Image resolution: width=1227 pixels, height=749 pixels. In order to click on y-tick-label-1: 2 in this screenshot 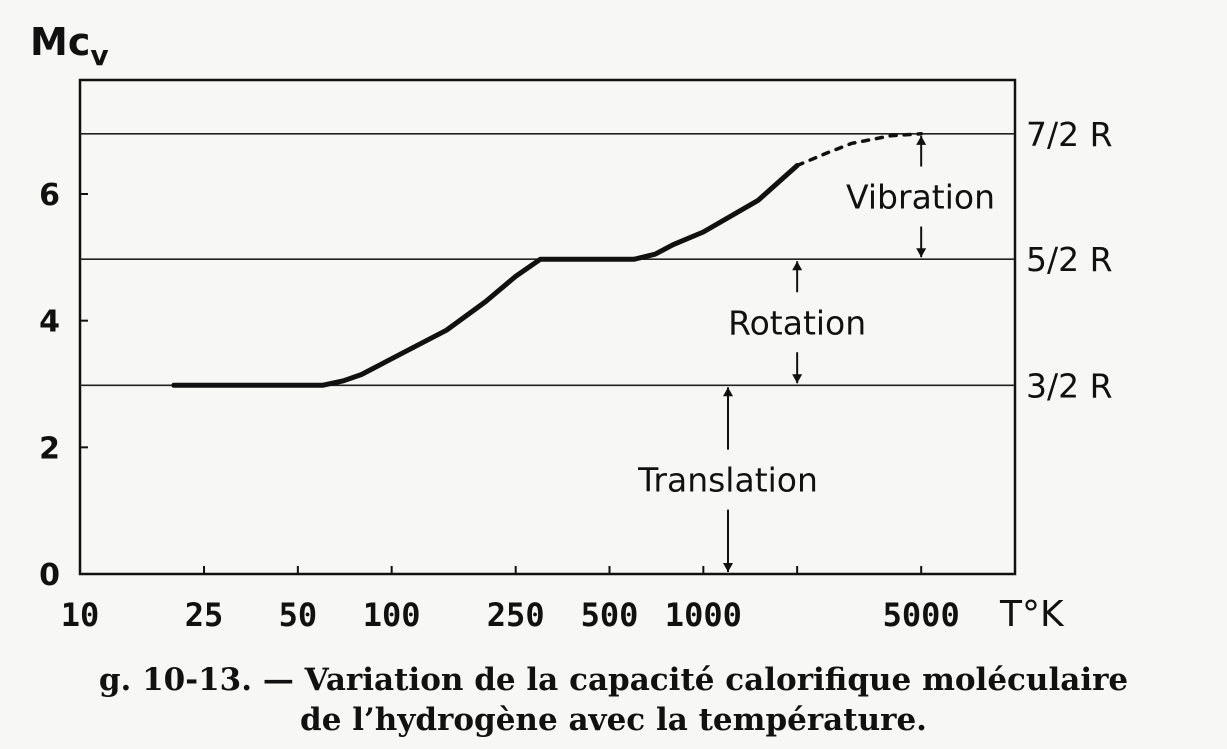, I will do `click(49, 448)`.